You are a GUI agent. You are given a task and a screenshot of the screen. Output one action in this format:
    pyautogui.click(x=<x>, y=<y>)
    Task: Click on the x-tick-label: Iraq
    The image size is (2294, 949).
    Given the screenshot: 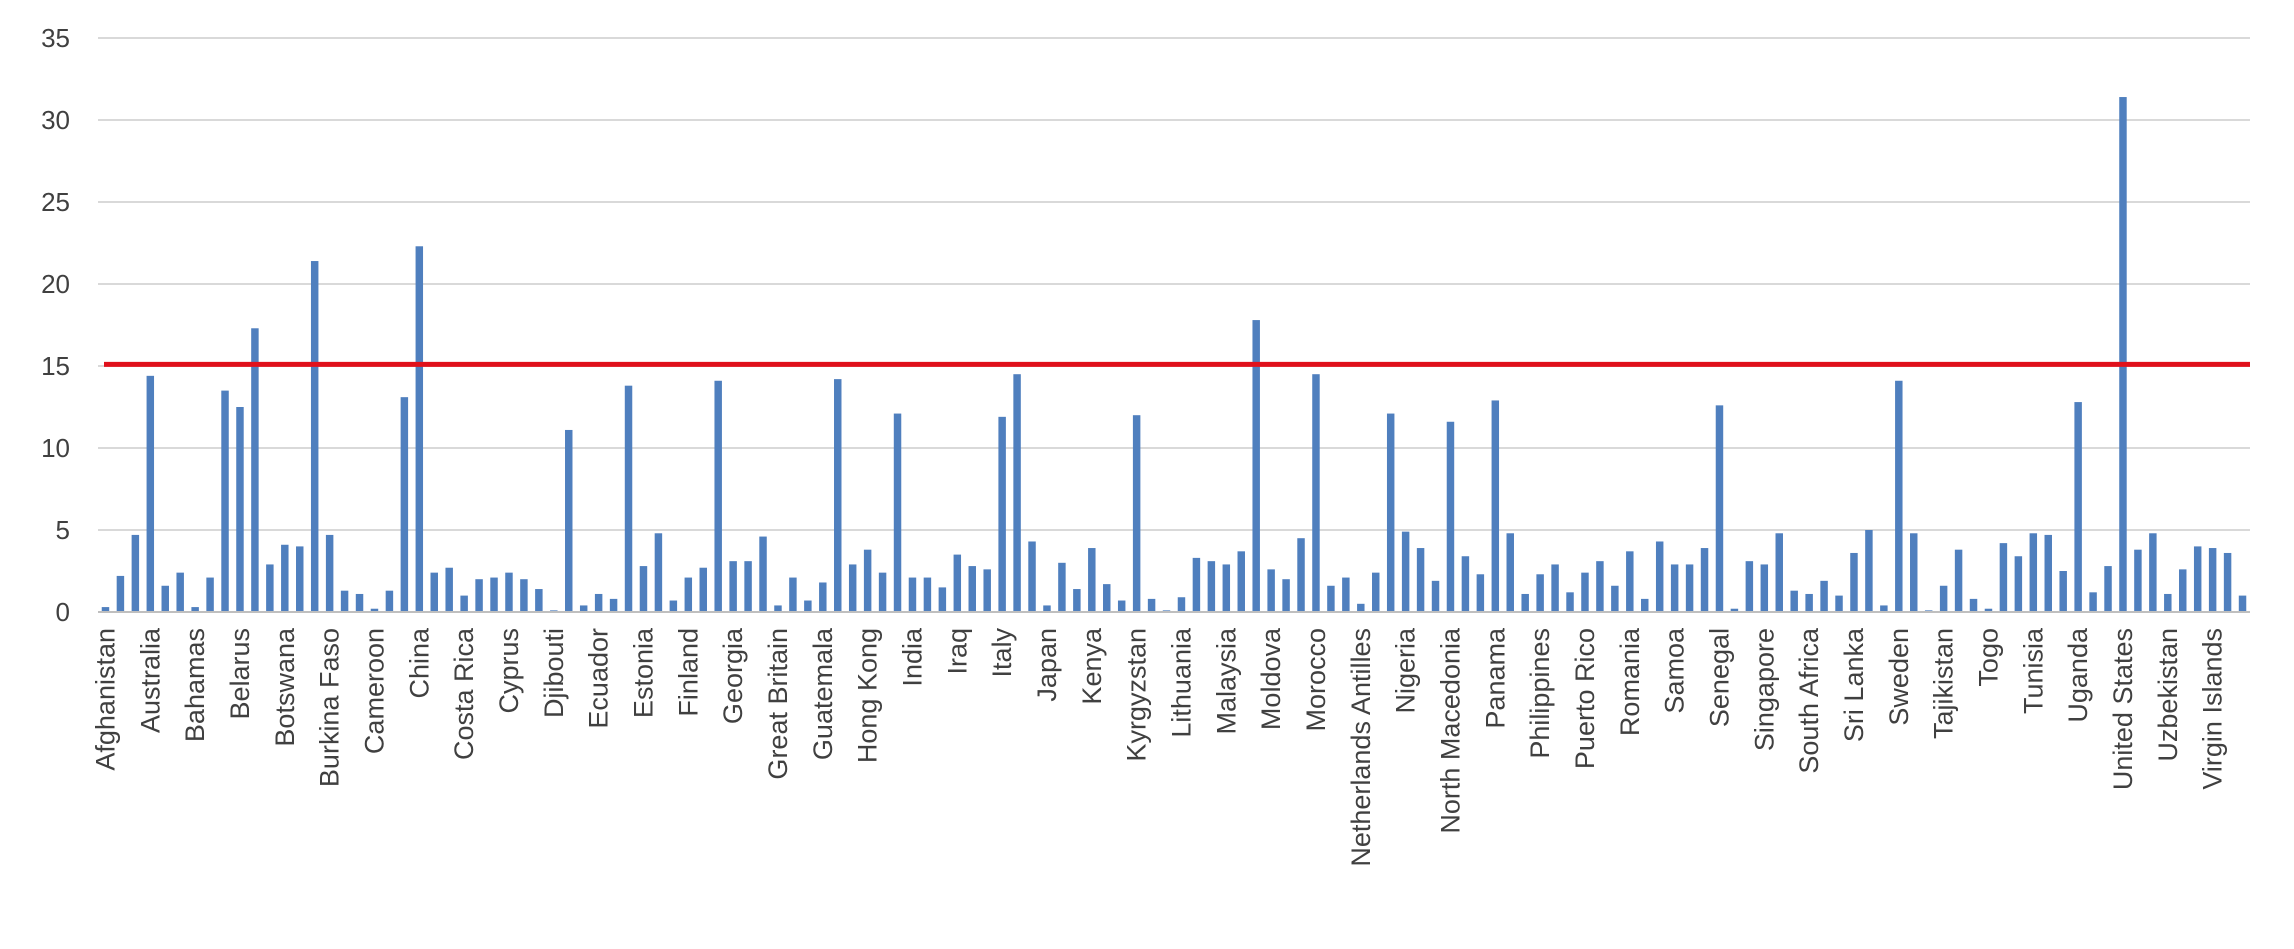 What is the action you would take?
    pyautogui.click(x=957, y=651)
    